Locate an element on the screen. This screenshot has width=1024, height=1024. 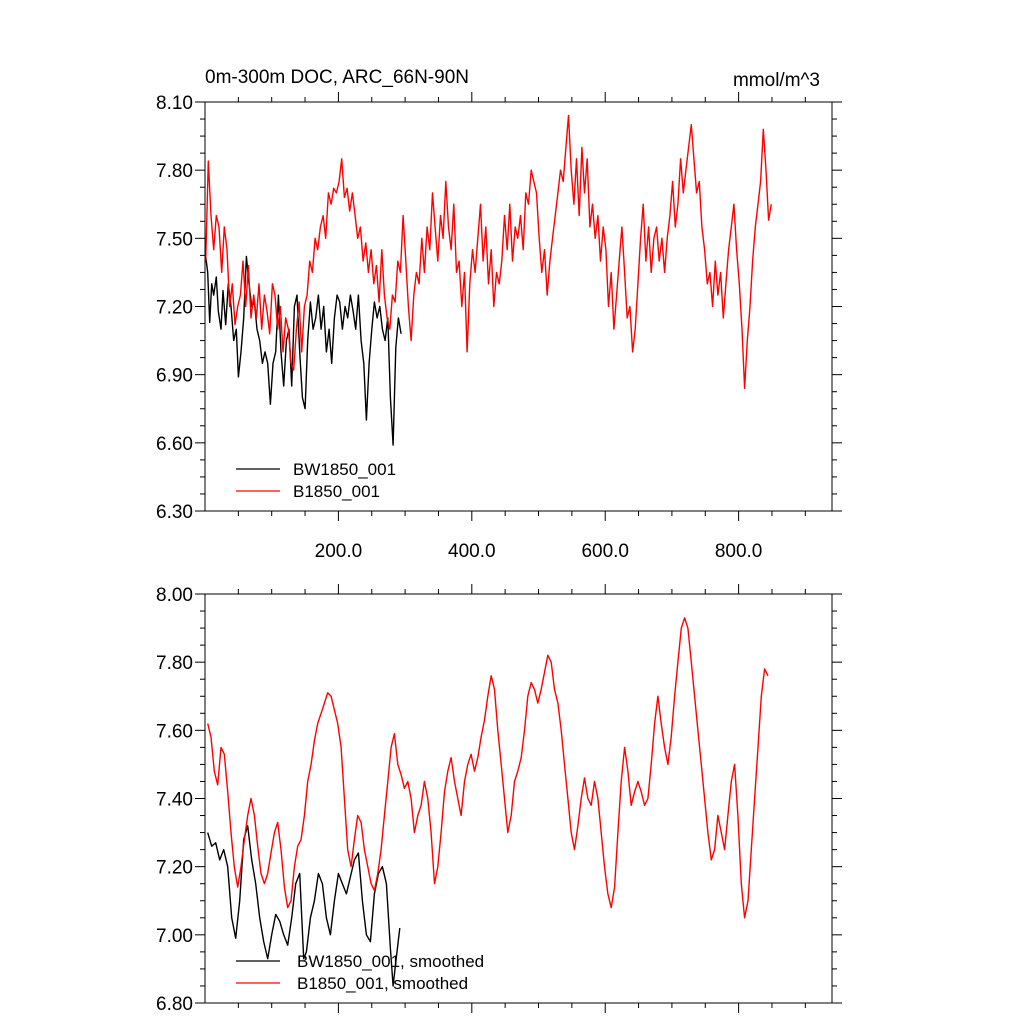
y-tick-label: 6.30 is located at coordinates (174, 512).